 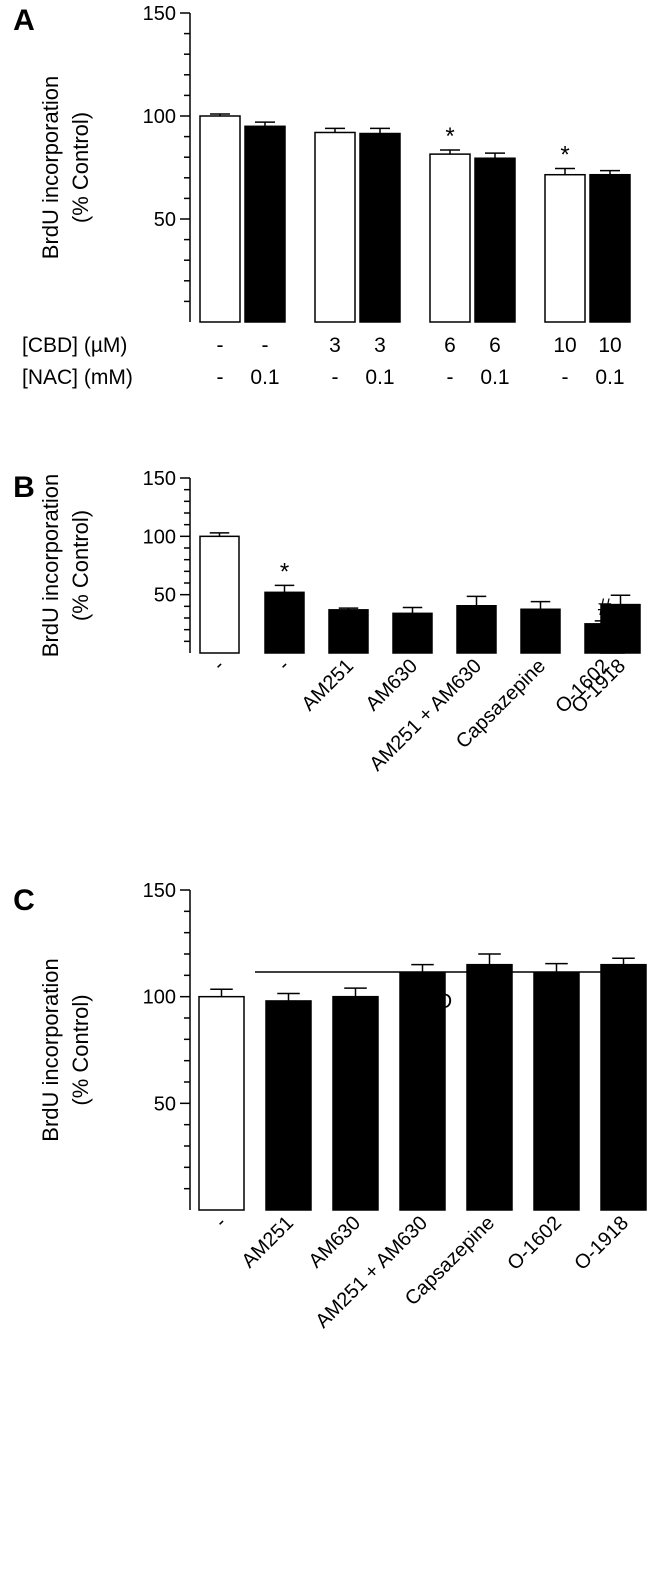 I want to click on panel-letter: A, so click(x=24, y=20).